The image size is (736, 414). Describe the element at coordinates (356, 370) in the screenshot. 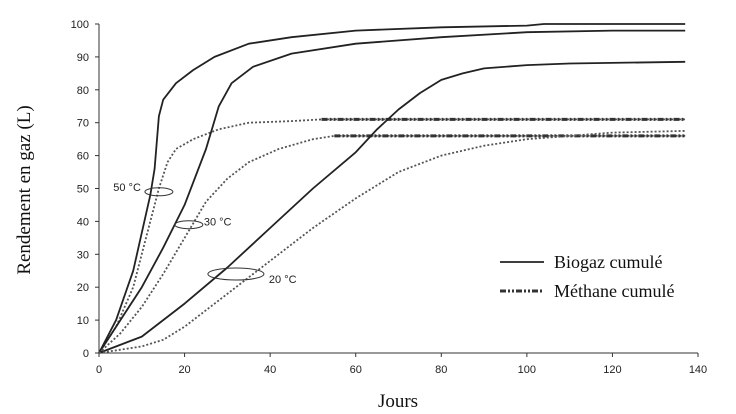

I see `x-tick-label: 60` at that location.